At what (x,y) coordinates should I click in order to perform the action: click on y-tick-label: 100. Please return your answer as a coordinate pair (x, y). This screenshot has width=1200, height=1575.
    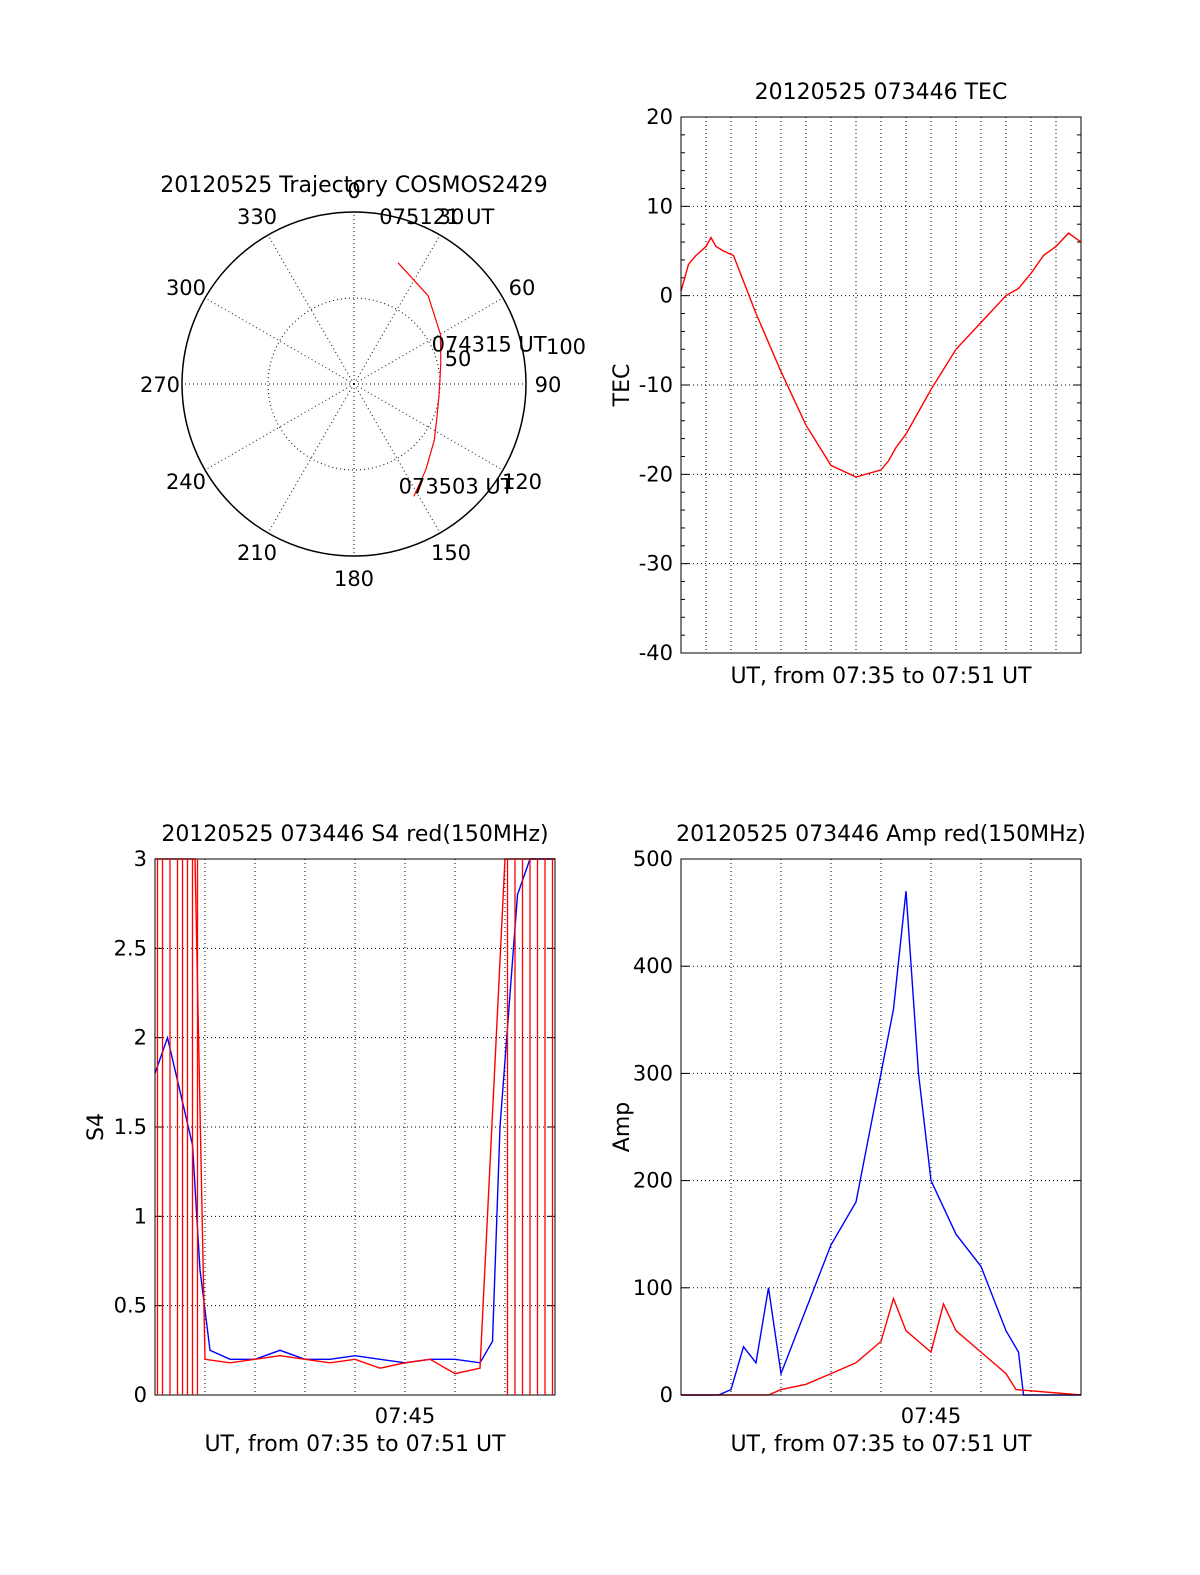
    Looking at the image, I should click on (653, 1288).